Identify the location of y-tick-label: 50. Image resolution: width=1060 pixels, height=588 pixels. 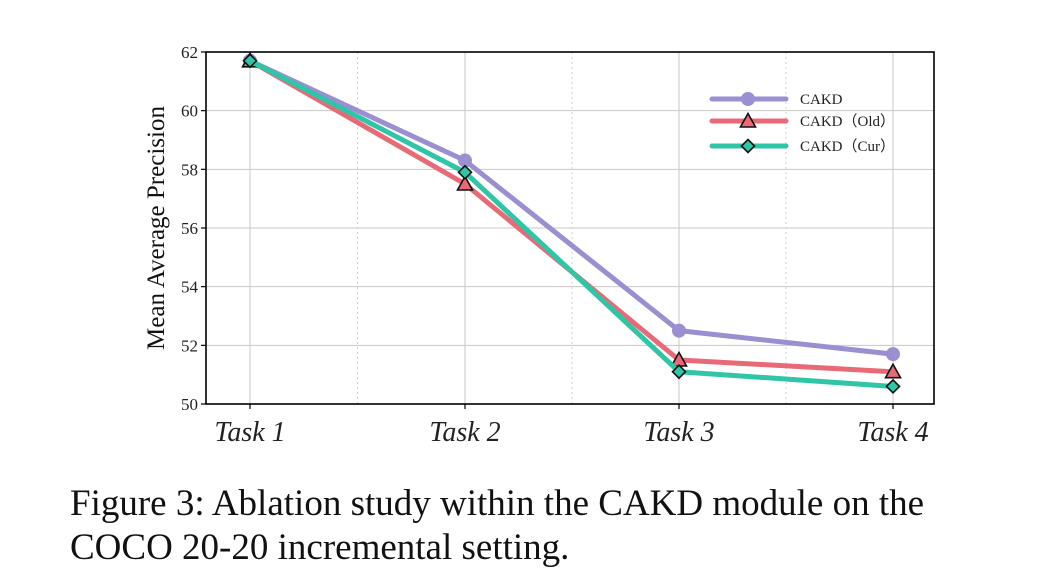
(189, 404).